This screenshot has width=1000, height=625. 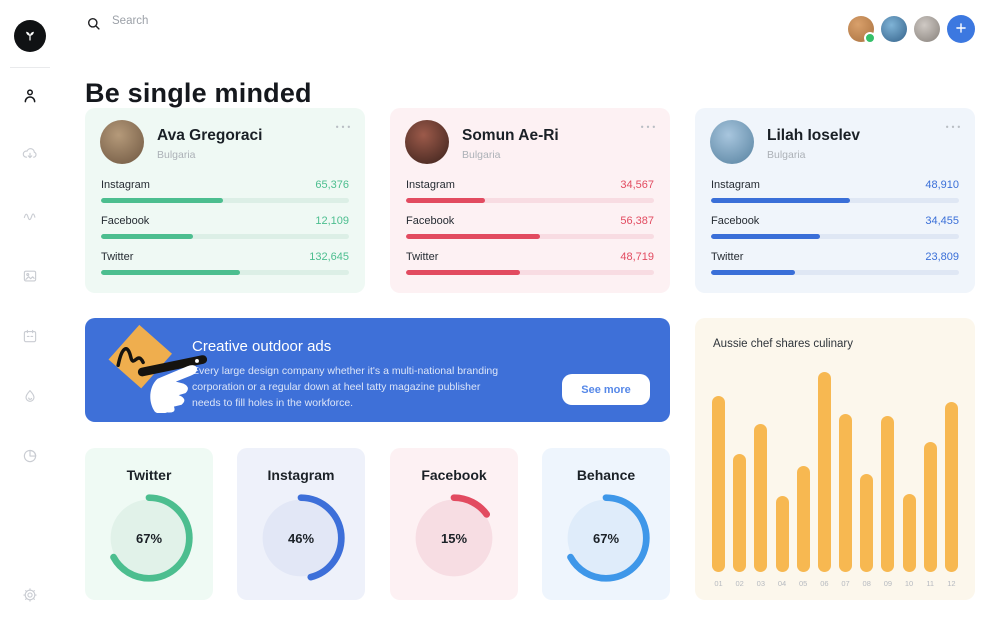 I want to click on stat-value: 48,719, so click(x=637, y=257).